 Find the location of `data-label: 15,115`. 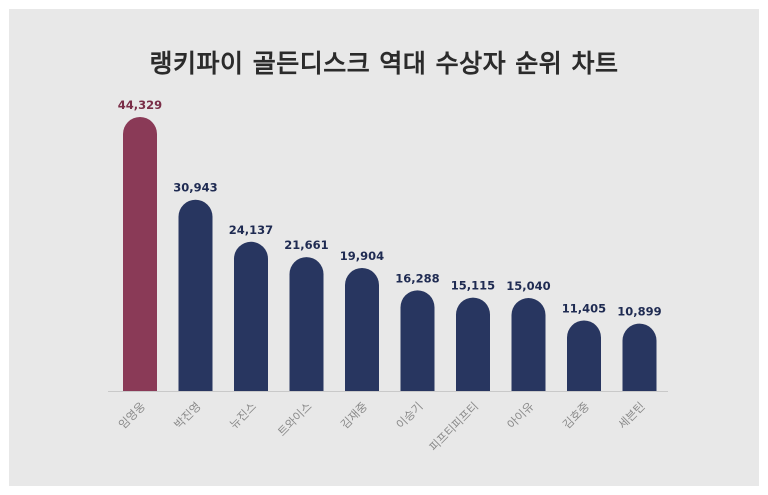

data-label: 15,115 is located at coordinates (473, 286).